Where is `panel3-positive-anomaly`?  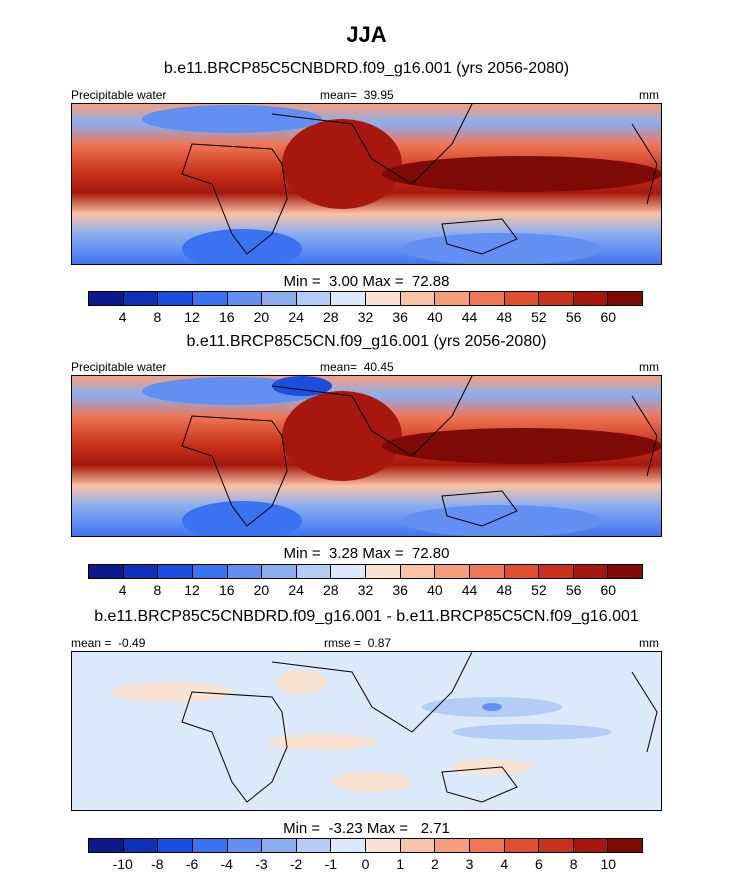
panel3-positive-anomaly is located at coordinates (302, 682).